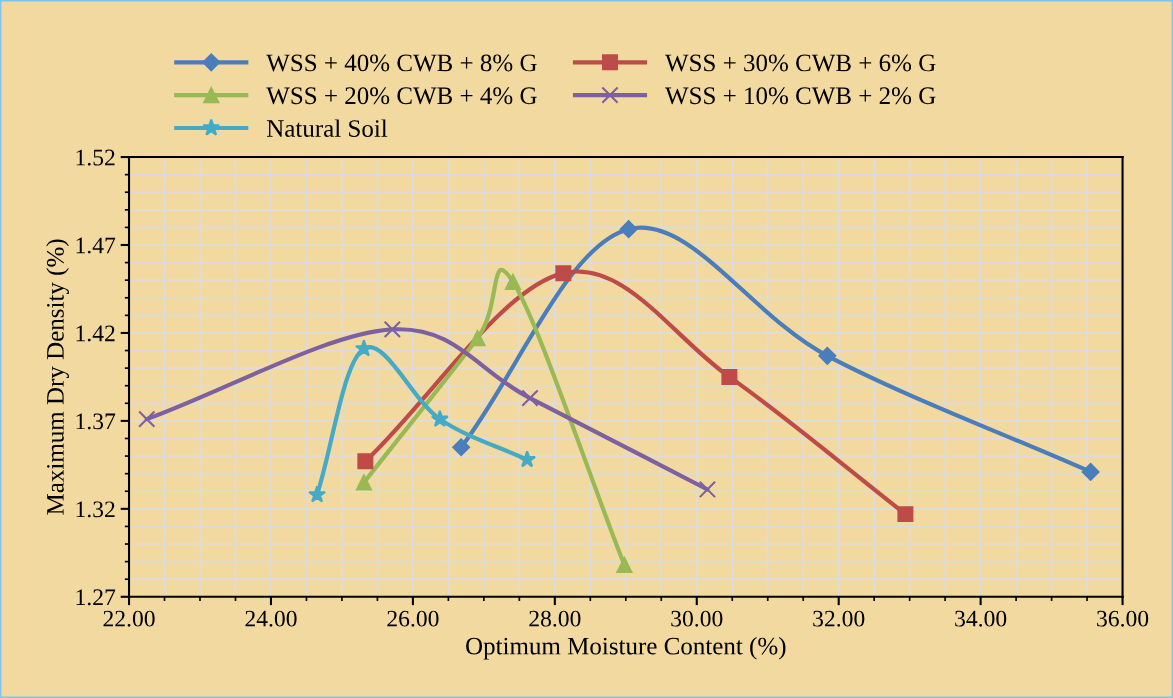  I want to click on legend-label: WSS + 20% CWB + 4% G, so click(401, 96).